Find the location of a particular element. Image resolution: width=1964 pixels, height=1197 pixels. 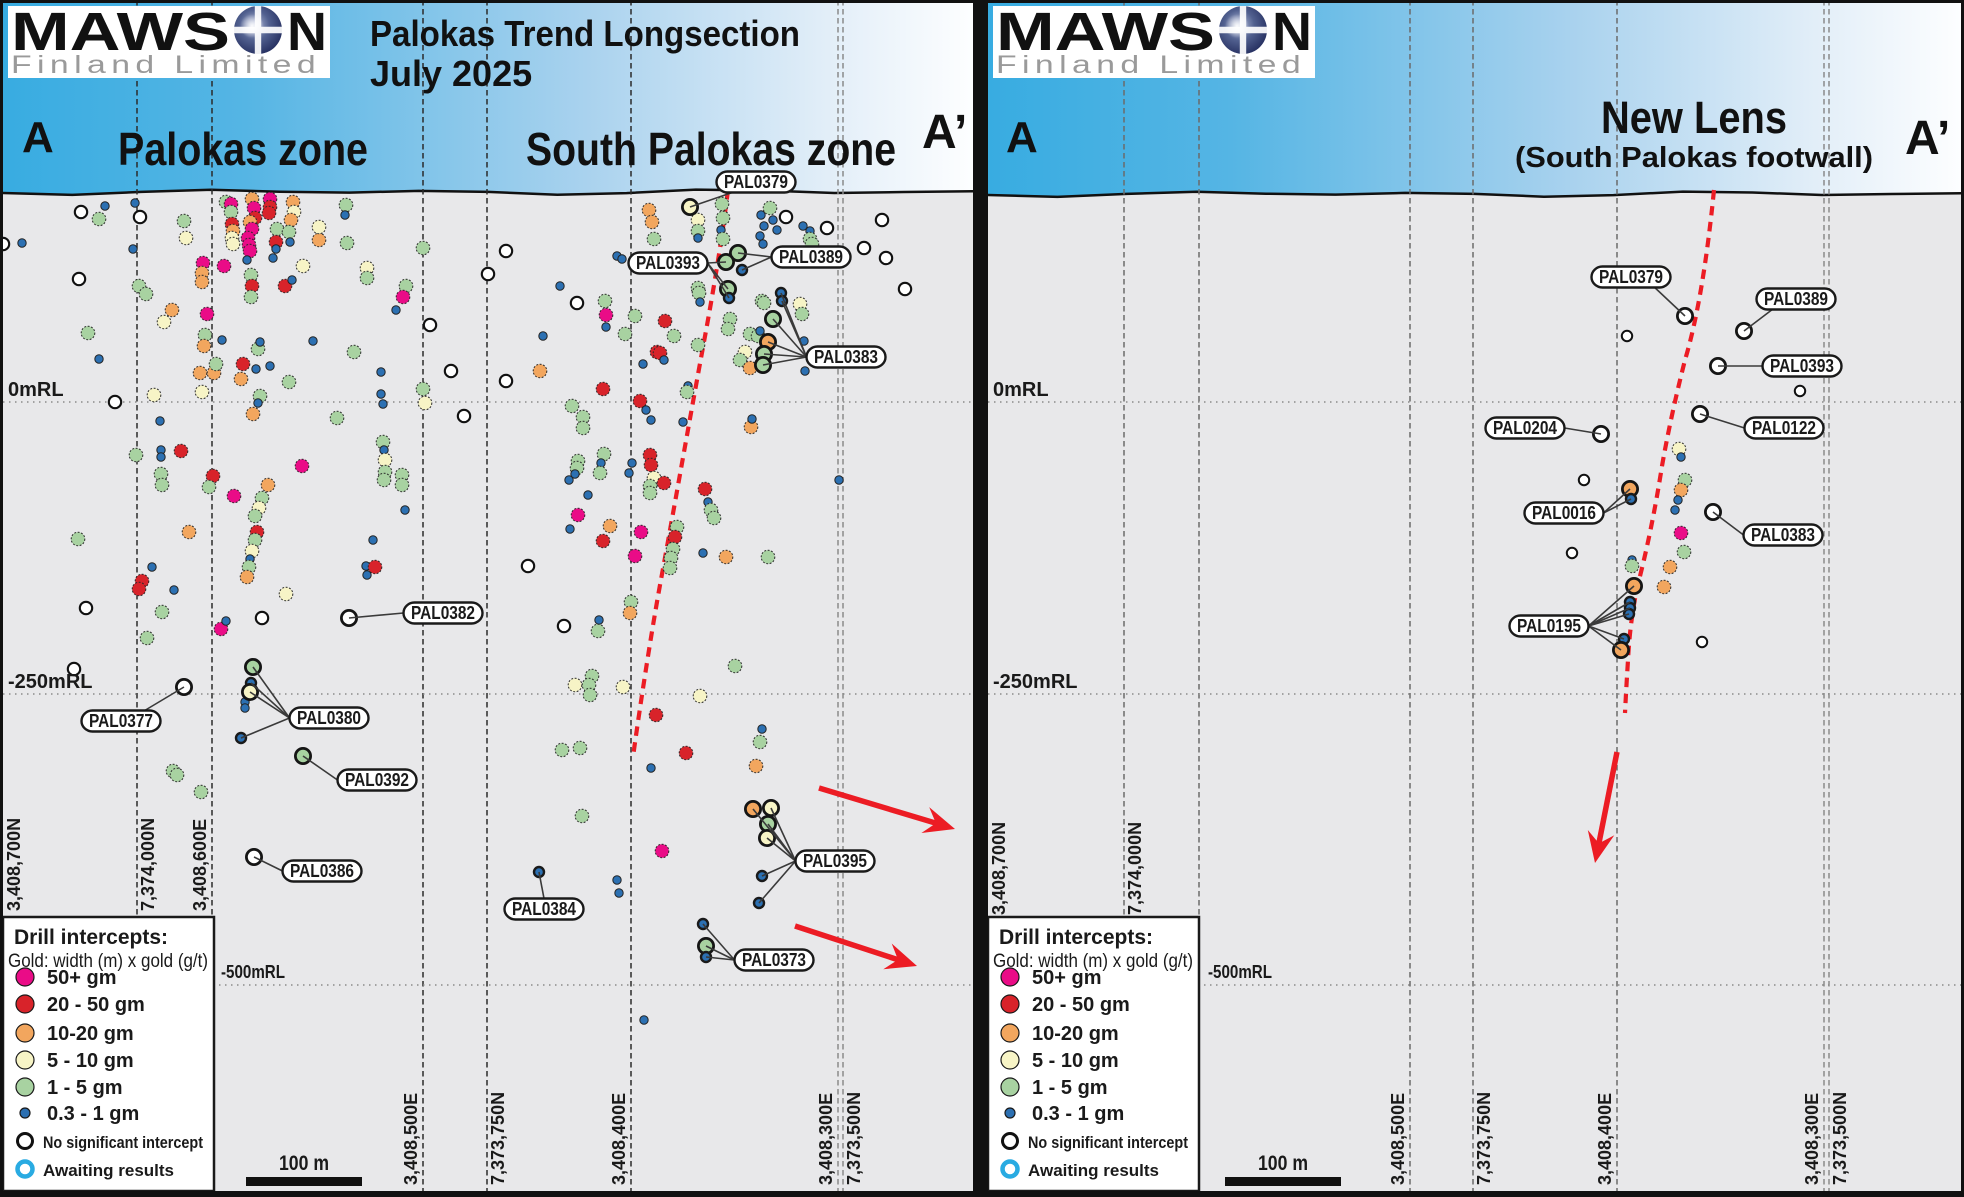

svg-text: PAL0382 is located at coordinates (443, 612).